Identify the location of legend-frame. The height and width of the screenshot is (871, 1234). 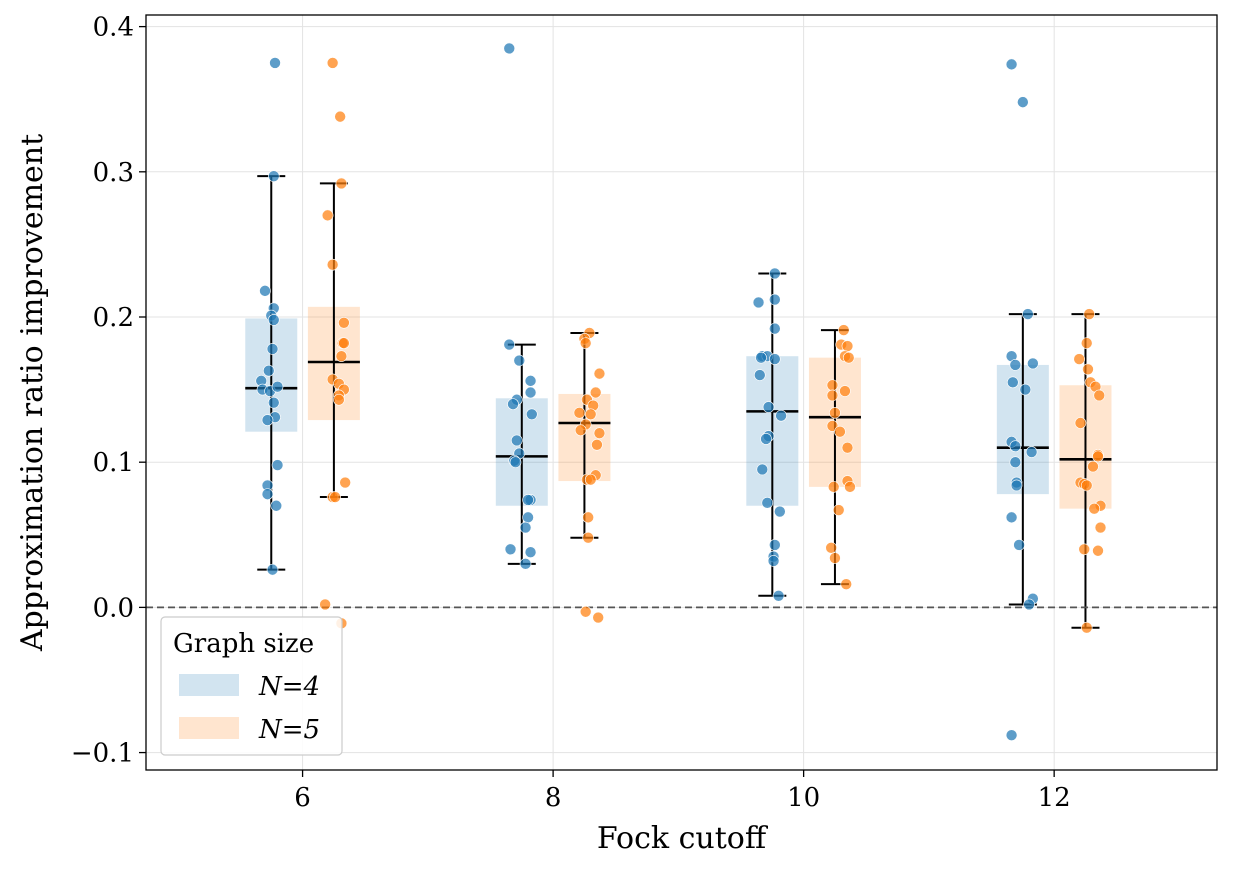
(251, 686).